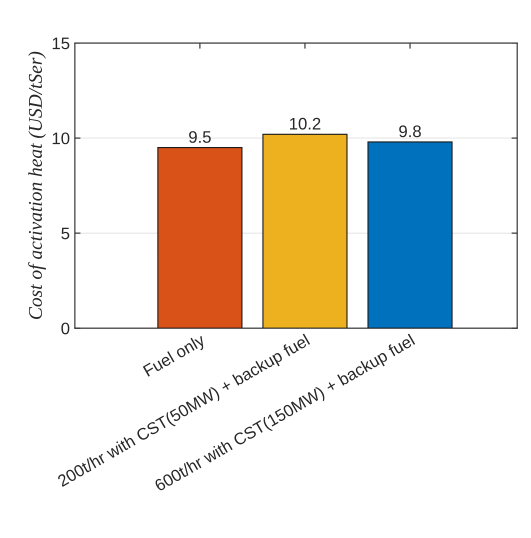 The width and height of the screenshot is (531, 538). What do you see at coordinates (65, 234) in the screenshot?
I see `y-tick-label: 5` at bounding box center [65, 234].